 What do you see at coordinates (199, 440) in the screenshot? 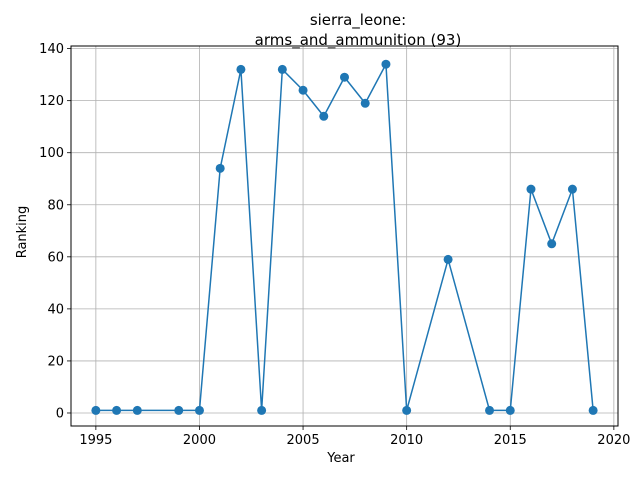
I see `x-tick-label: 2000` at bounding box center [199, 440].